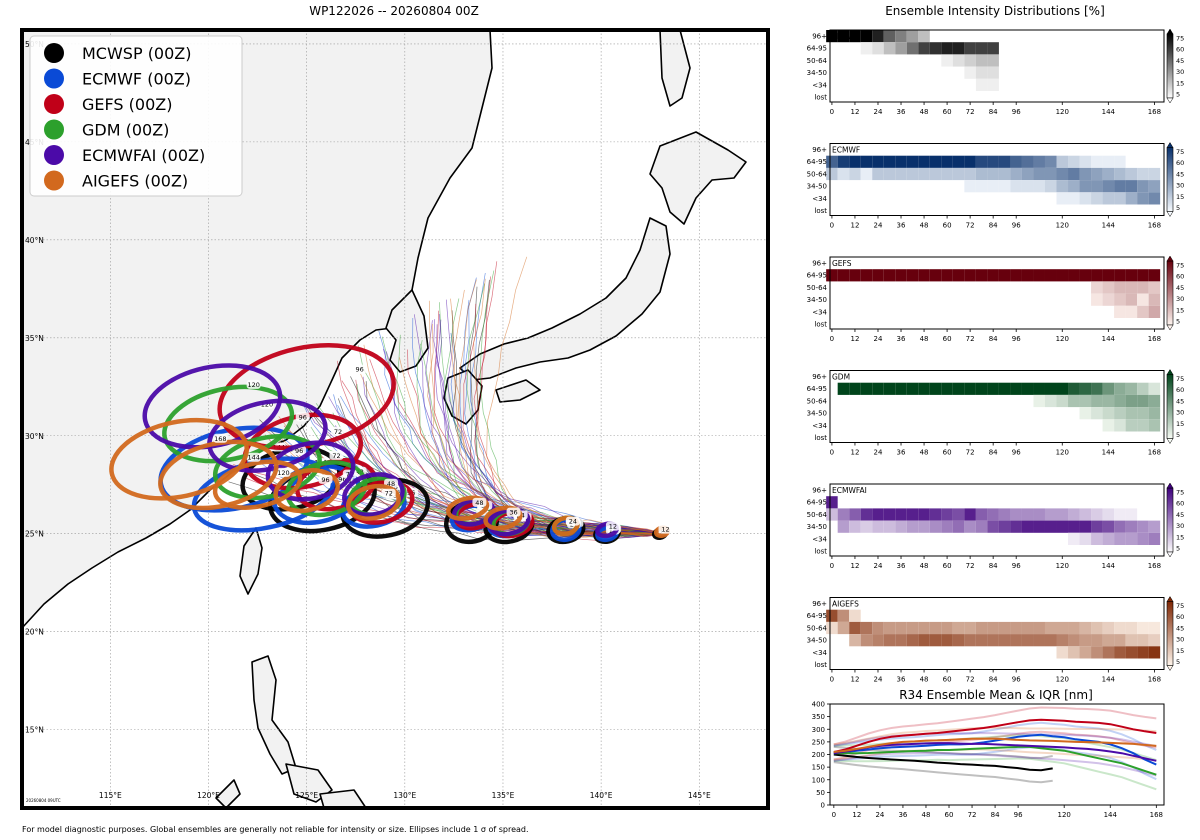 Image resolution: width=1200 pixels, height=840 pixels. What do you see at coordinates (993, 226) in the screenshot?
I see `x-tick-label: 84` at bounding box center [993, 226].